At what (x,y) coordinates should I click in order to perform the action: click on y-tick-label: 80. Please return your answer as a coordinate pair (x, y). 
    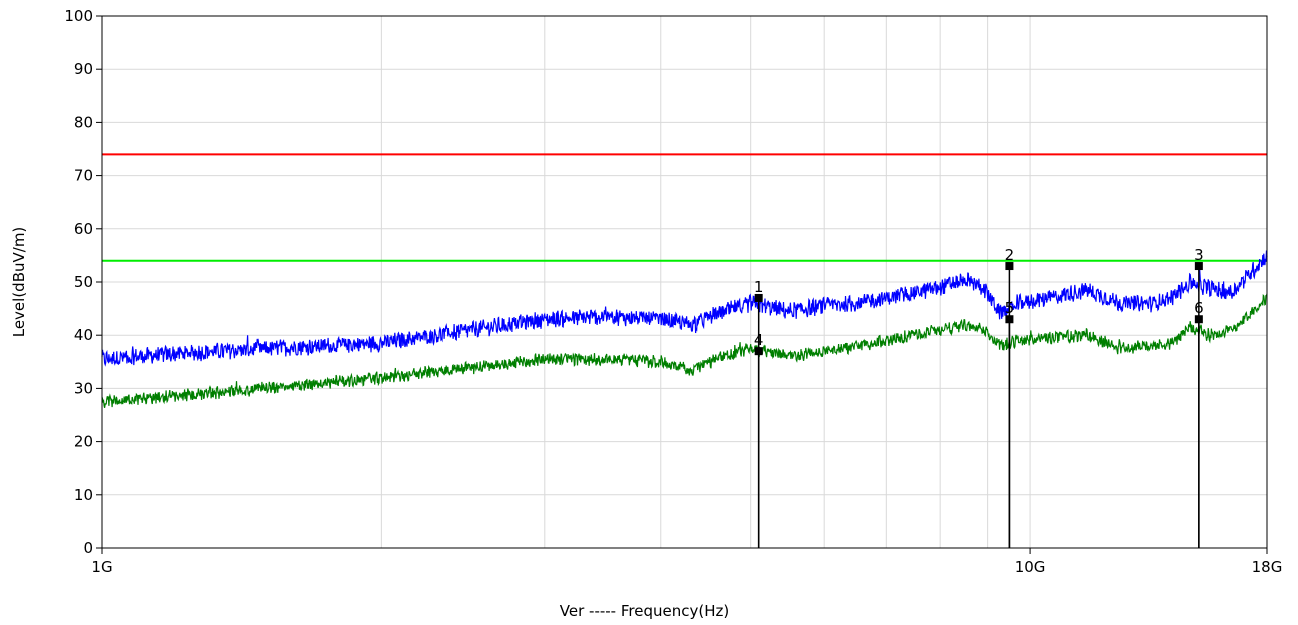
    Looking at the image, I should click on (83, 122).